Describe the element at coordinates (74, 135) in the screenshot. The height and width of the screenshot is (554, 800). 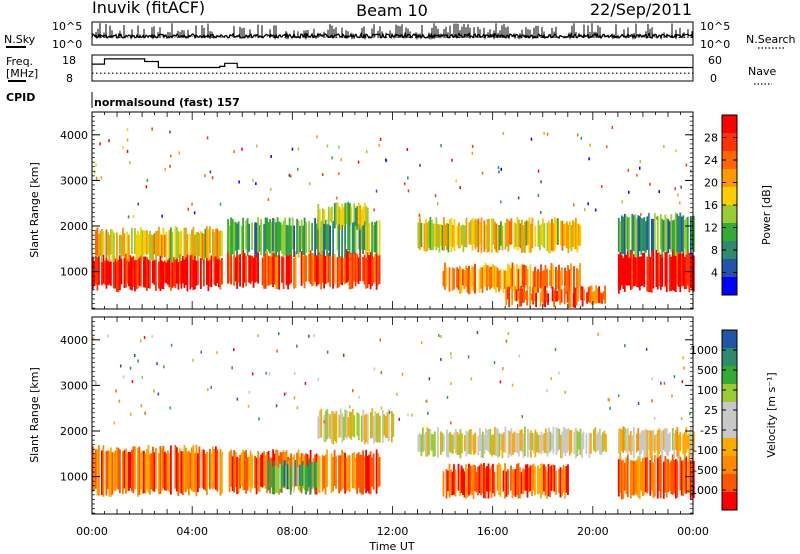
I see `power-ytick-label: 4000` at that location.